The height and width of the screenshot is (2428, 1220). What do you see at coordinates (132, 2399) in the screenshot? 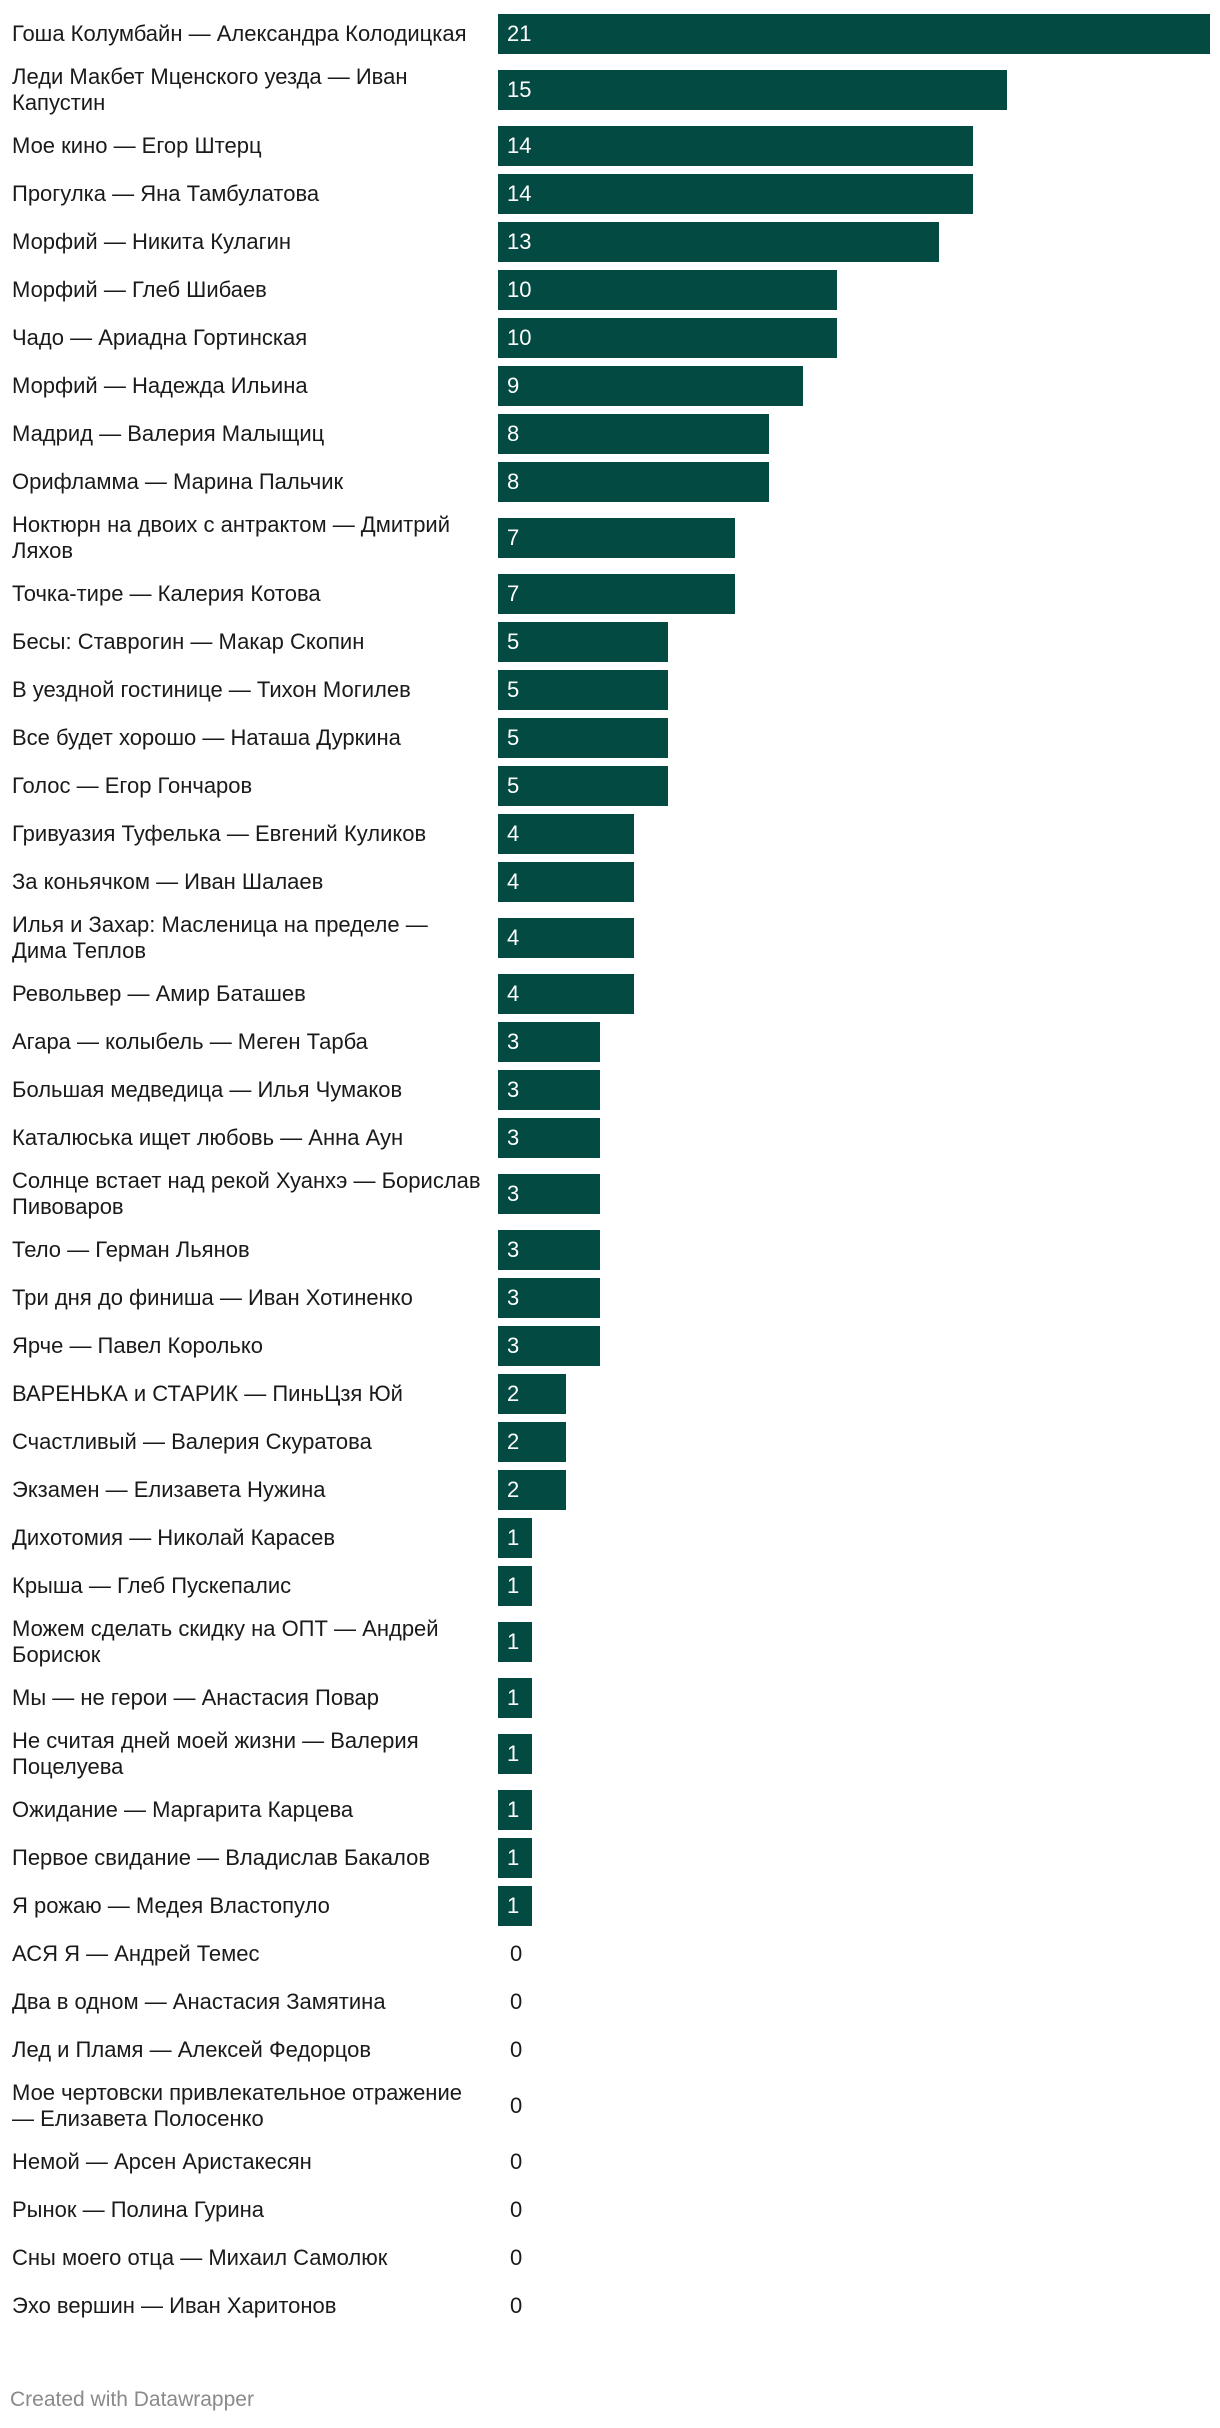
I see `footer-credit: Created with Datawrapper` at bounding box center [132, 2399].